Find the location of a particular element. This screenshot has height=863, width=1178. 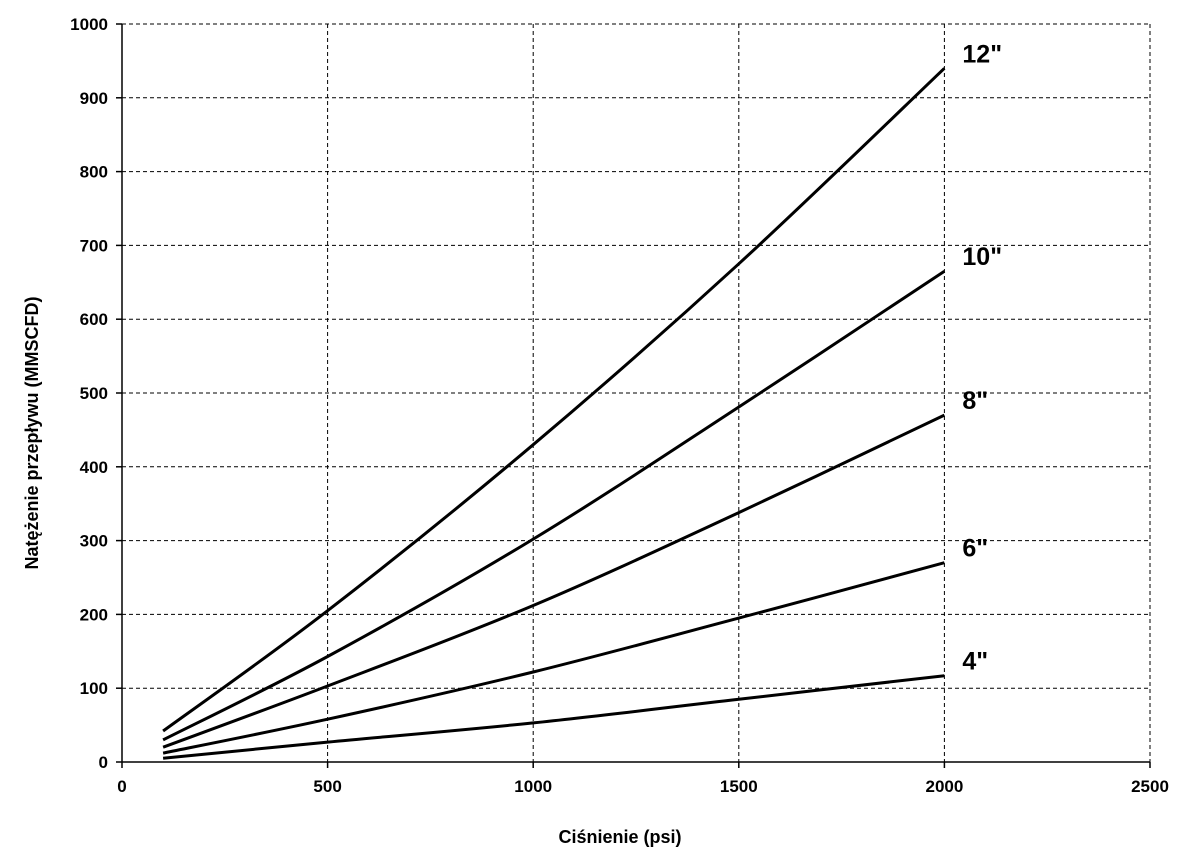

x-tick-label: 500 is located at coordinates (327, 786).